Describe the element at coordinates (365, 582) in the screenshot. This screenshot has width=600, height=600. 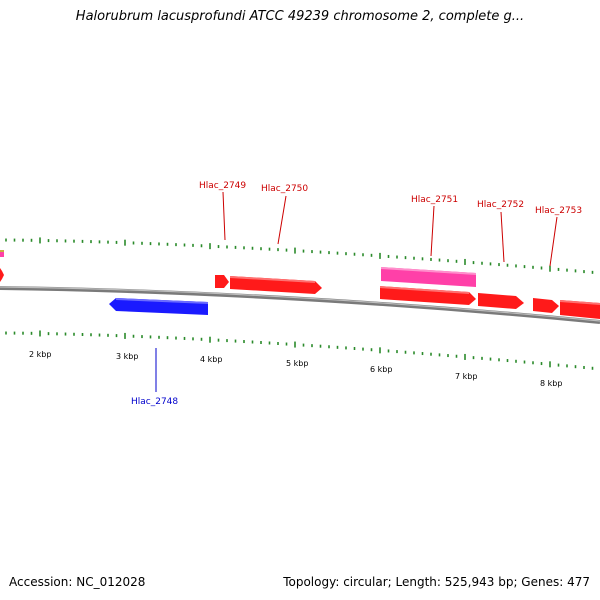
I see `topology-value: circular` at that location.